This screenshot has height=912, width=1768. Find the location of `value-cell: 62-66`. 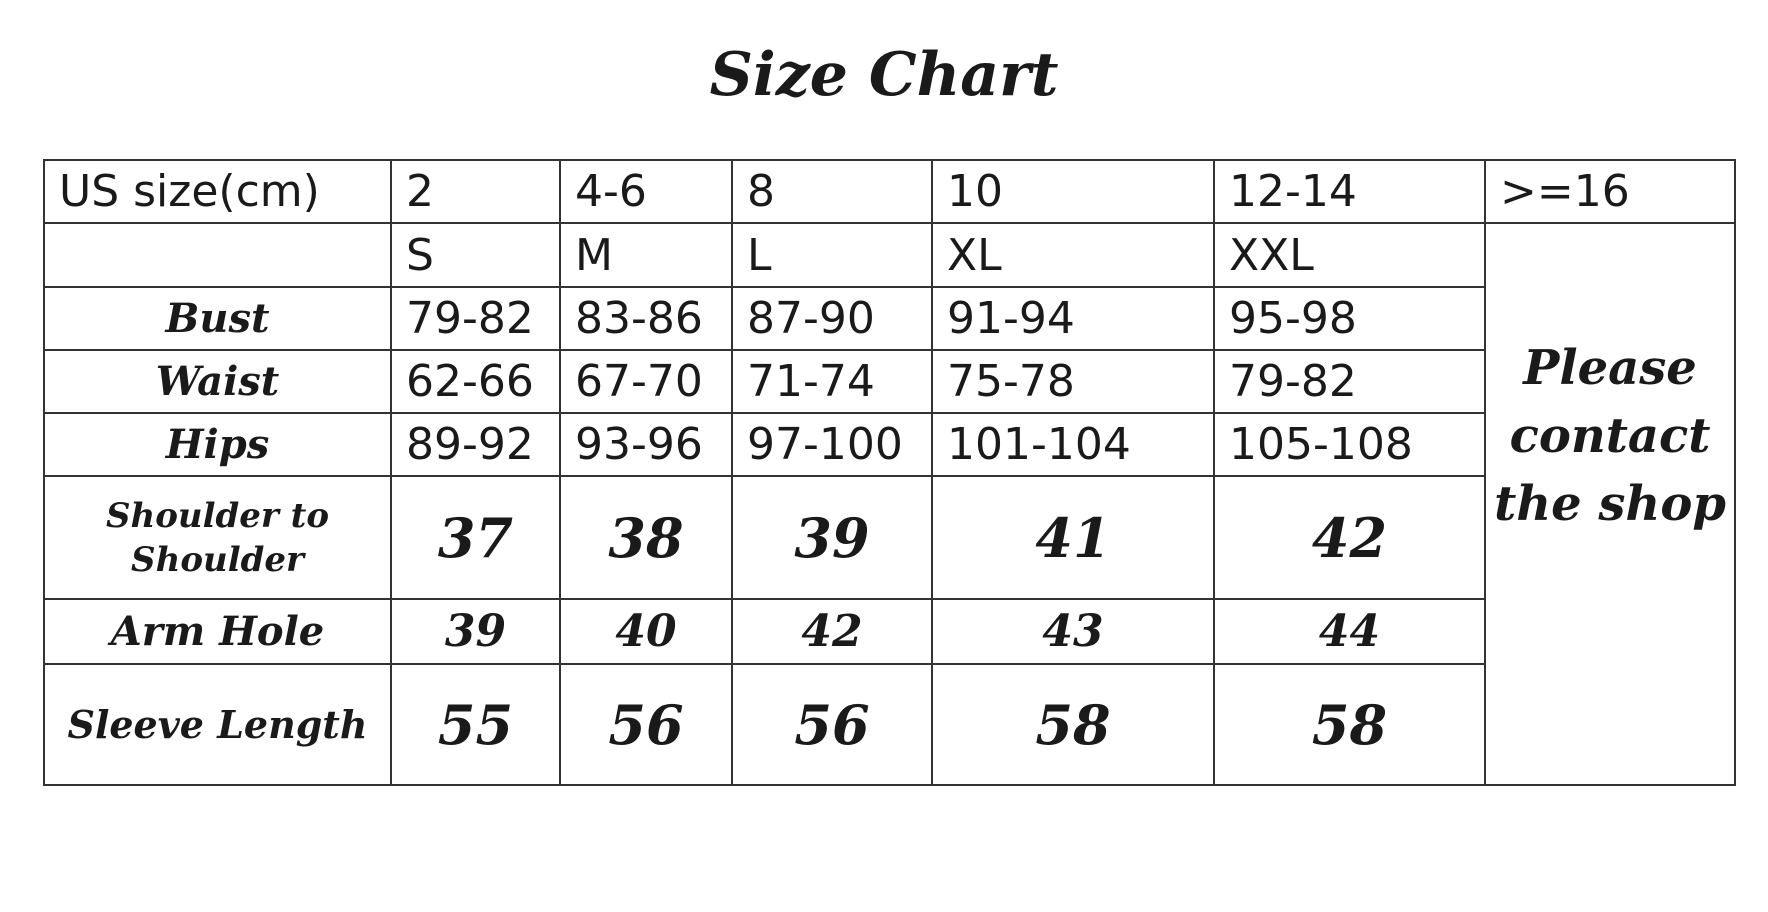

value-cell: 62-66 is located at coordinates (475, 381).